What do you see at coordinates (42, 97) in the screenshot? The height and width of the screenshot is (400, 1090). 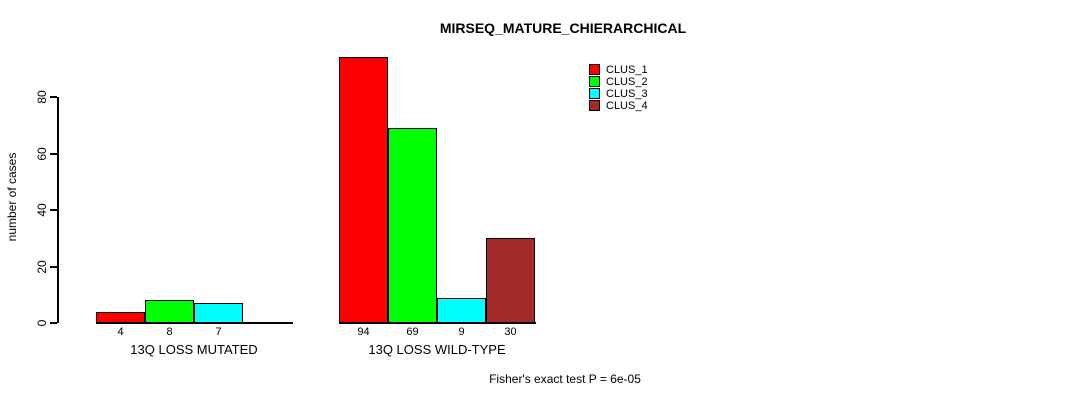 I see `y-tick-label: 80` at bounding box center [42, 97].